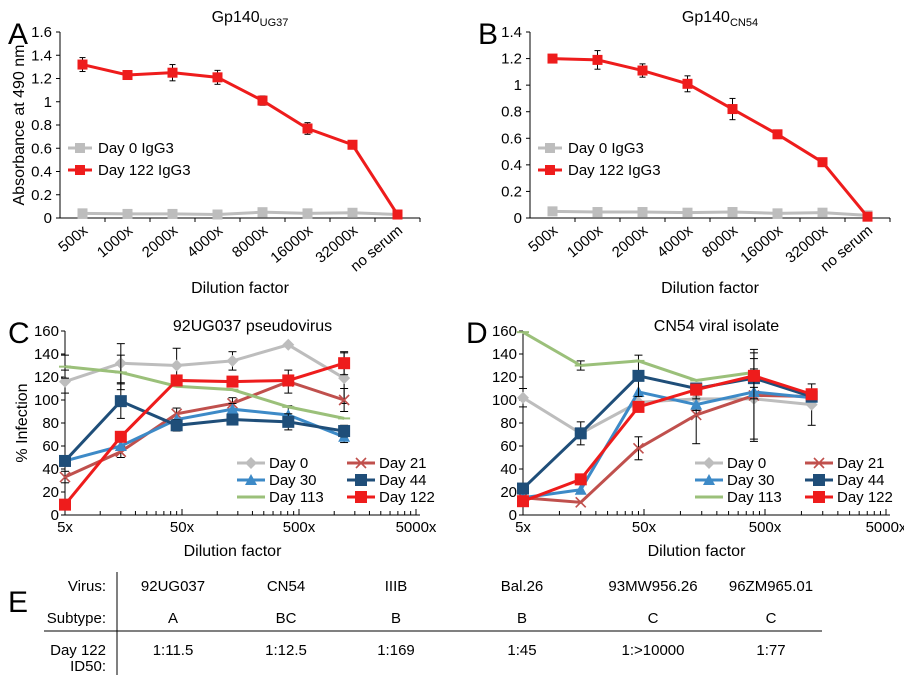 The image size is (904, 675). Describe the element at coordinates (477, 333) in the screenshot. I see `panel-label-d: D` at that location.